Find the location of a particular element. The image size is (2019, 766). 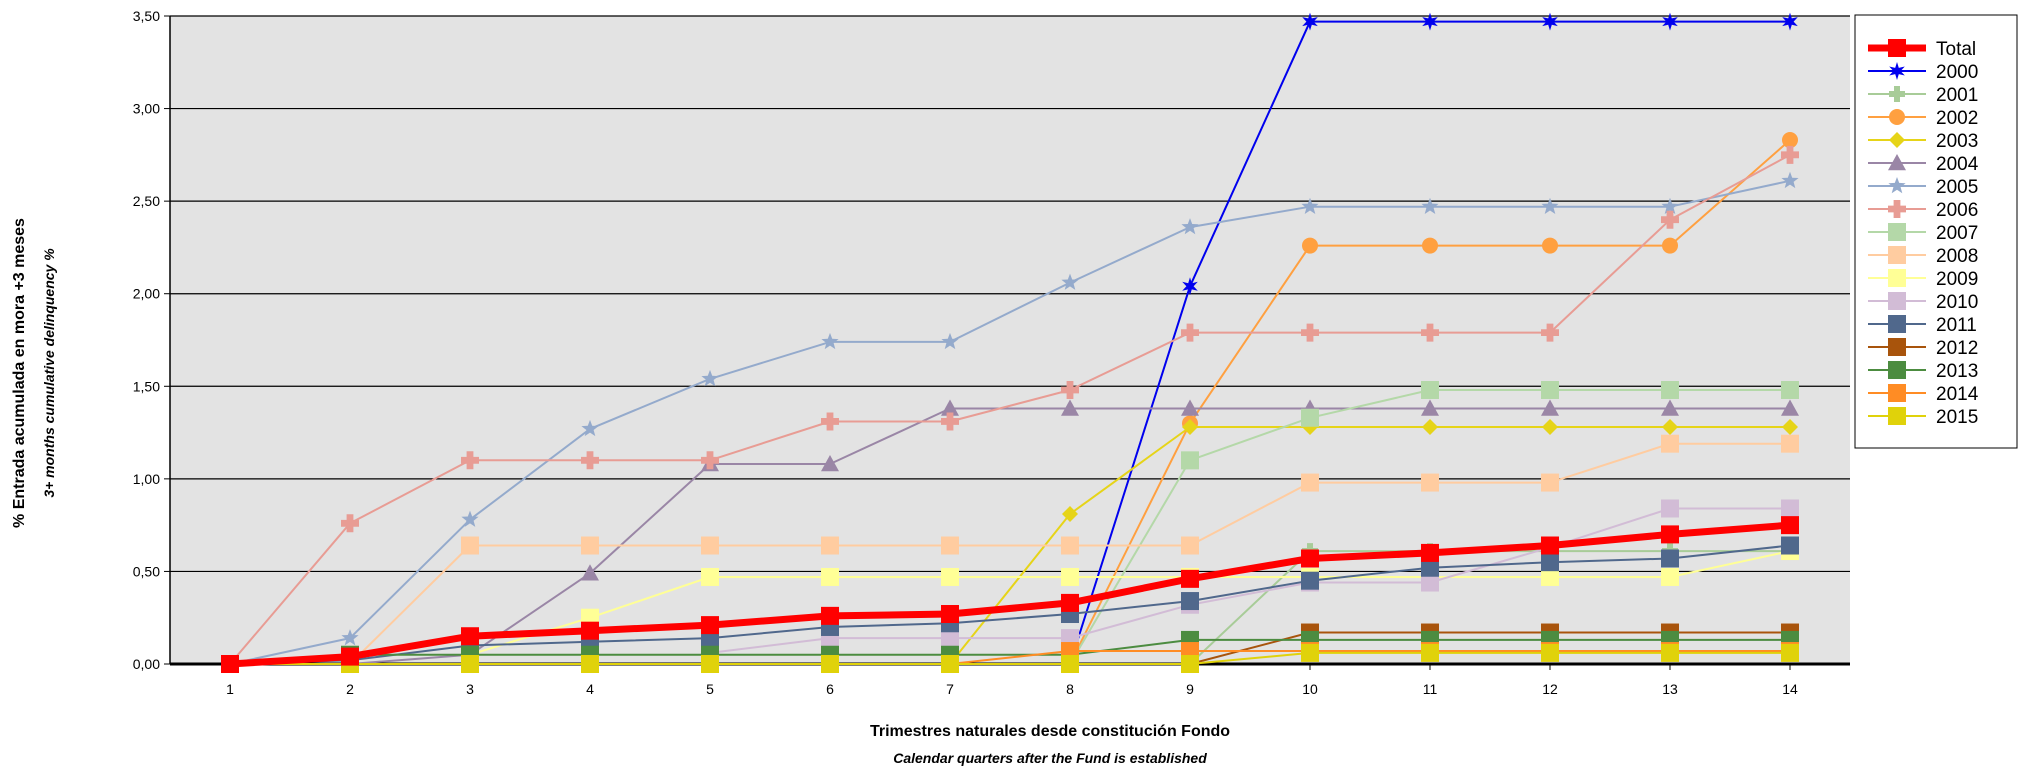

legend-2003-marker is located at coordinates (1897, 140).